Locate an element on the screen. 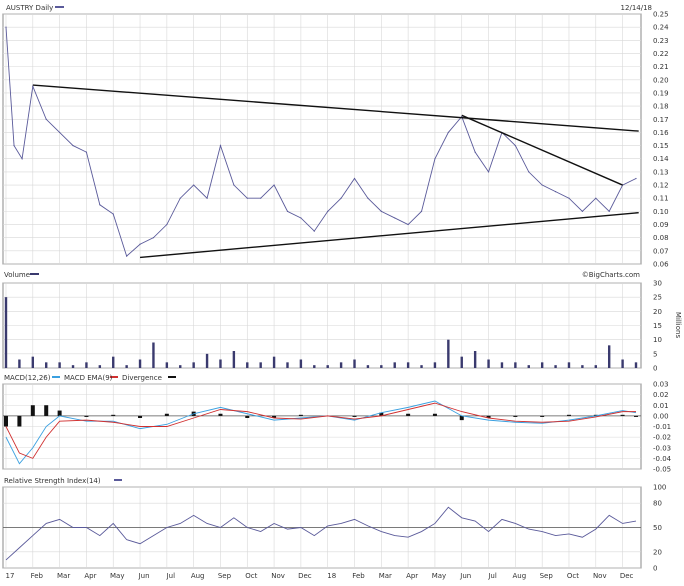 This screenshot has height=586, width=684. y-tick-label: 0.01 is located at coordinates (661, 406).